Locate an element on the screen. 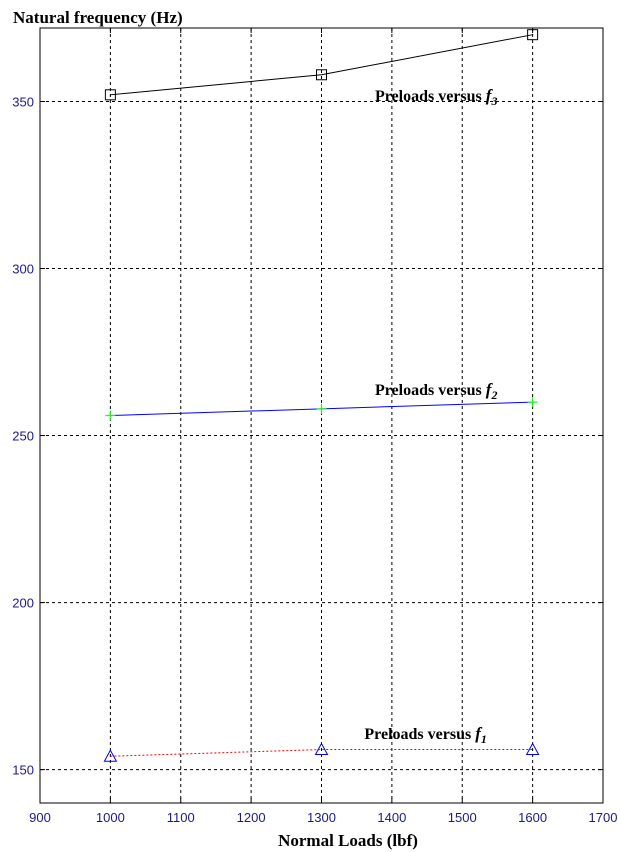 This screenshot has width=621, height=852. series-1-line is located at coordinates (321, 65).